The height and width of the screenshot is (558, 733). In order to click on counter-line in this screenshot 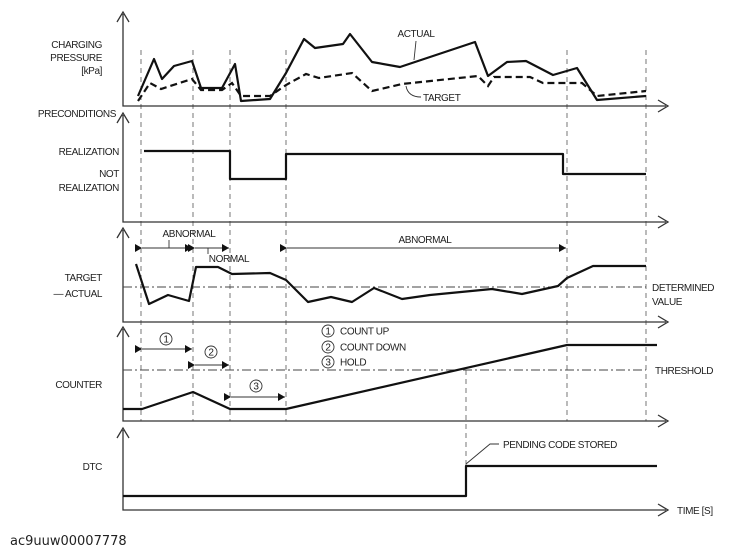, I will do `click(390, 377)`.